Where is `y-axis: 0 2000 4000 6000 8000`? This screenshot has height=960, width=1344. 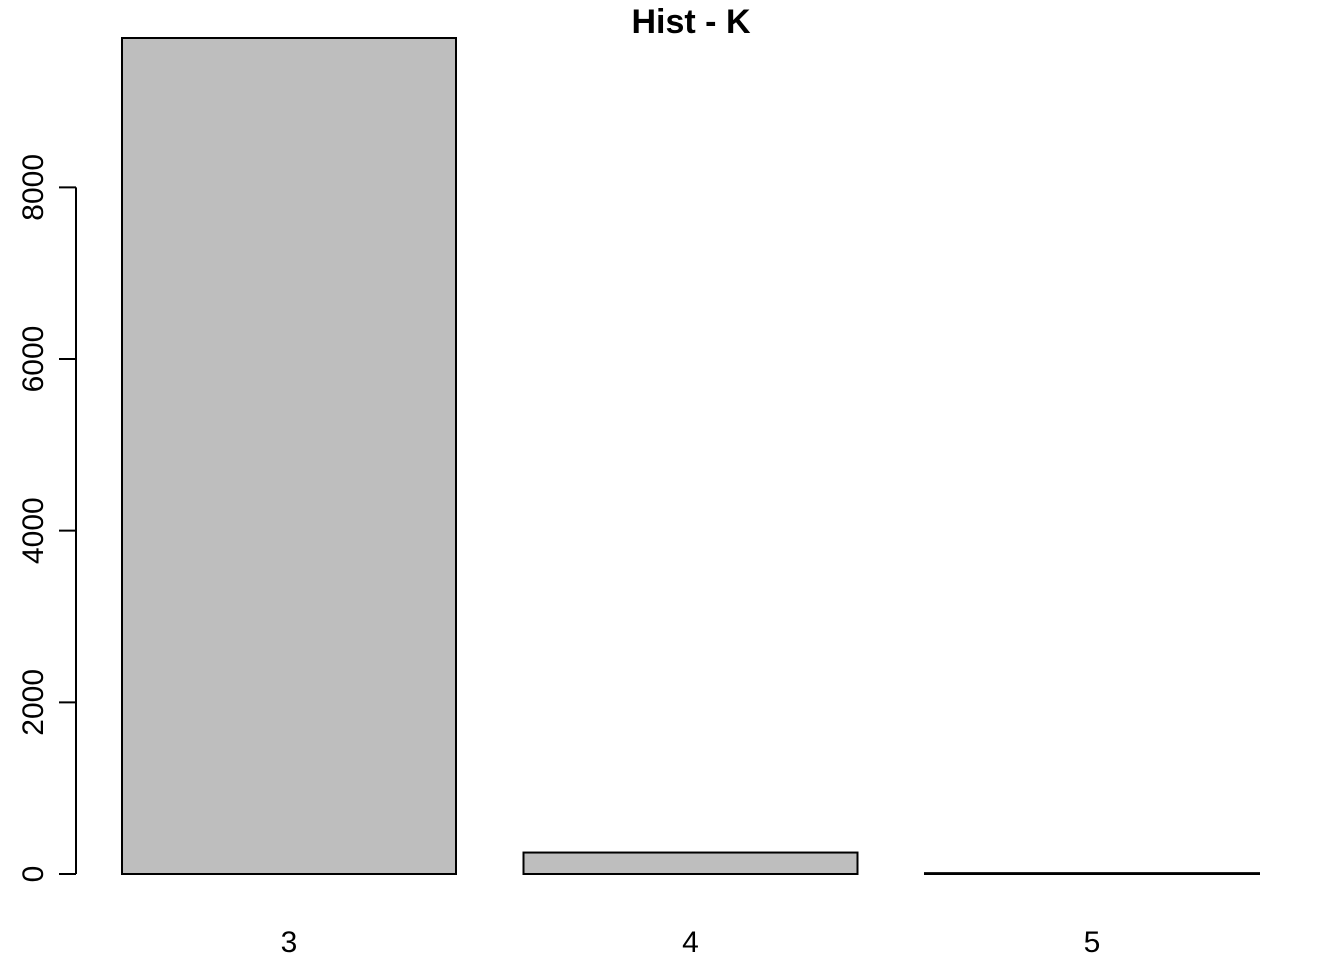 y-axis: 0 2000 4000 6000 8000 is located at coordinates (47, 518).